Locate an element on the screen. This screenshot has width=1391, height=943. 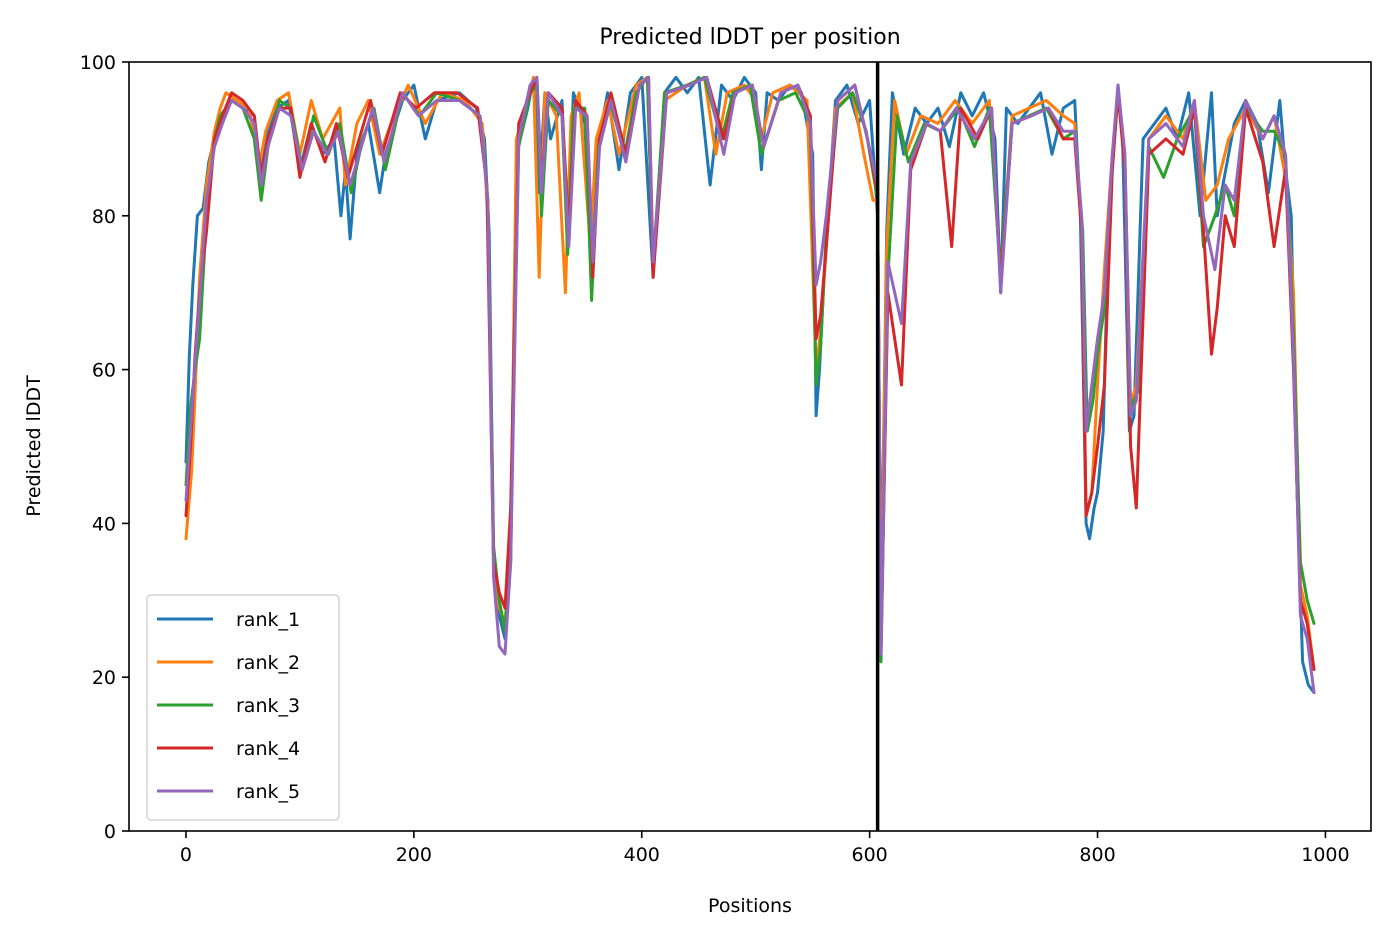
legend-box is located at coordinates (243, 707).